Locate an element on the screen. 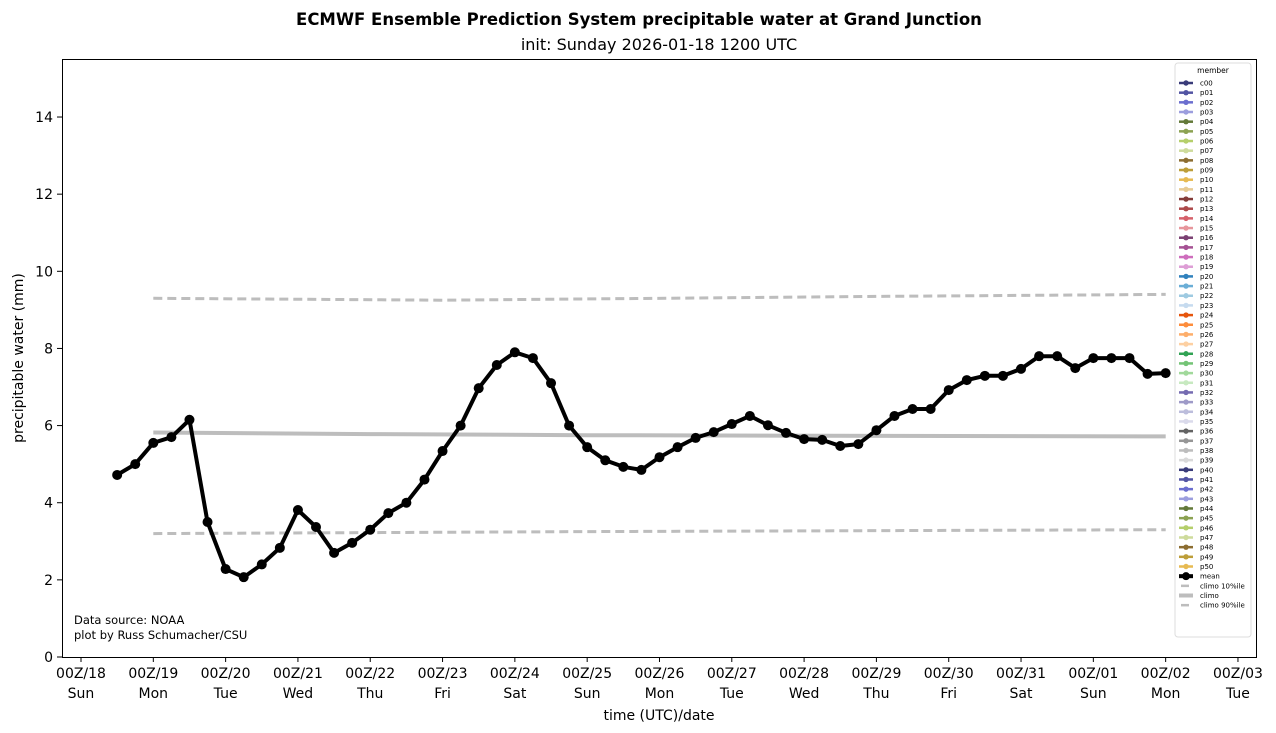  legend-label: p30 is located at coordinates (1206, 374).